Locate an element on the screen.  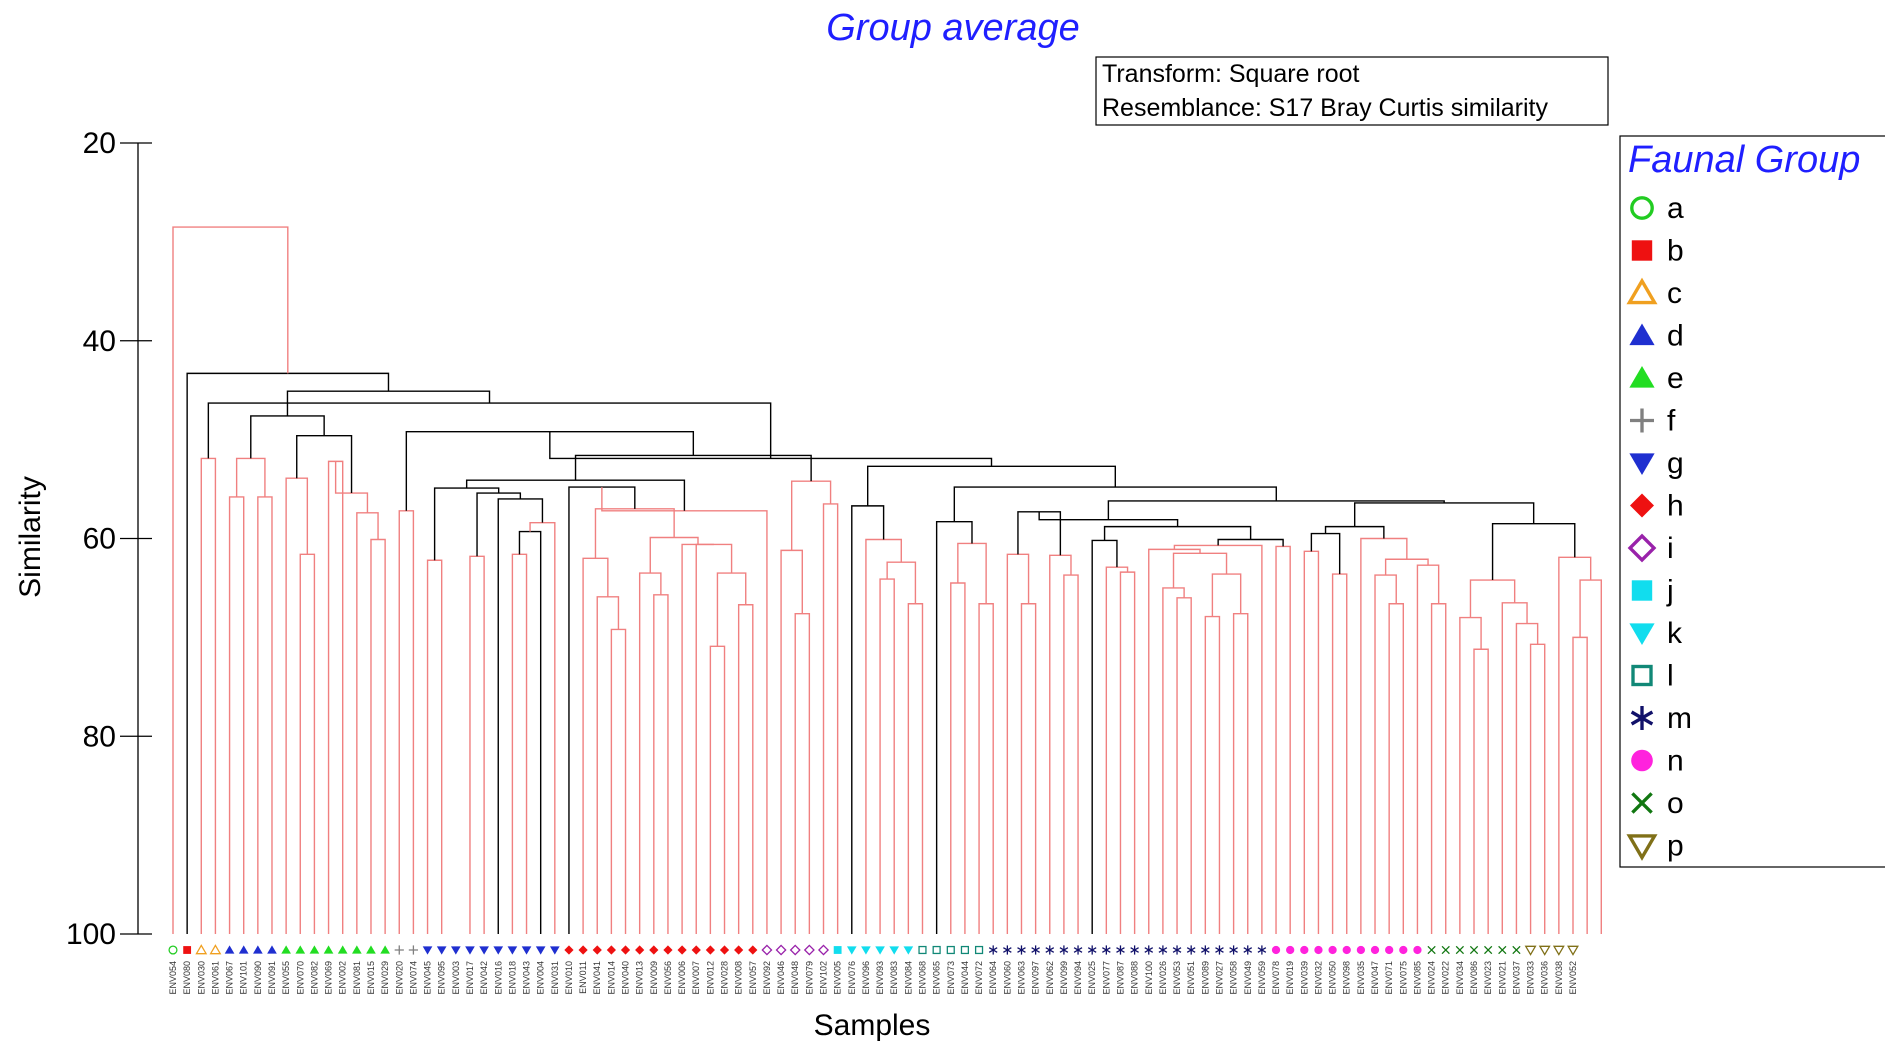
sample-label: ENV045 is located at coordinates (428, 978).